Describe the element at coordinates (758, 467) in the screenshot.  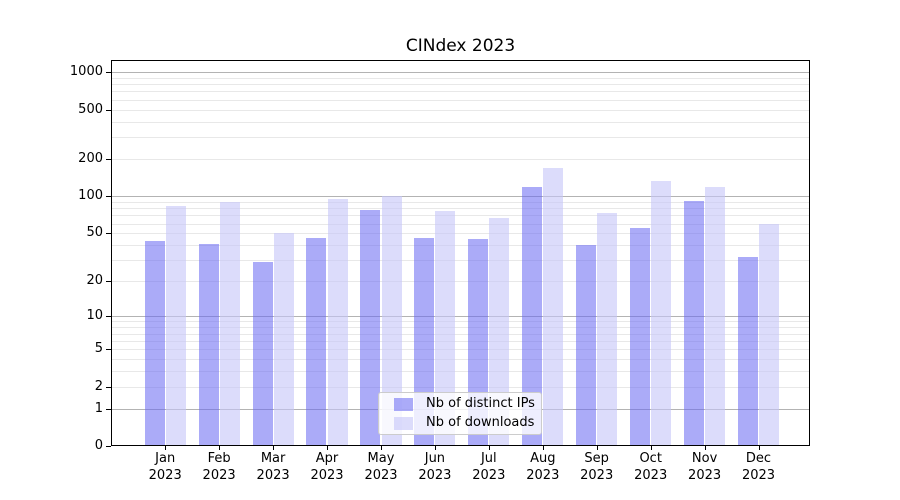
I see `x-tick-label: Dec 2023` at that location.